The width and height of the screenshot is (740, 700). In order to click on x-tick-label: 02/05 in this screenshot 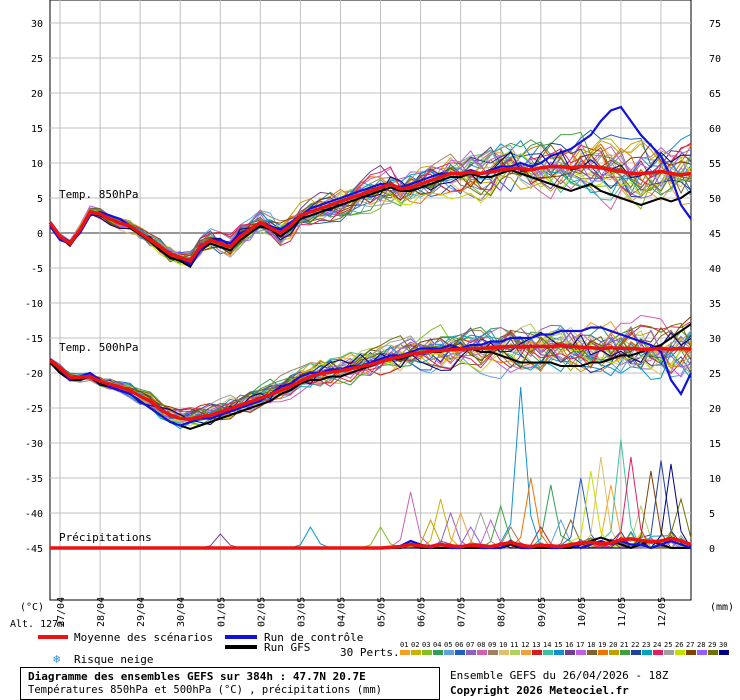, I will do `click(261, 612)`.